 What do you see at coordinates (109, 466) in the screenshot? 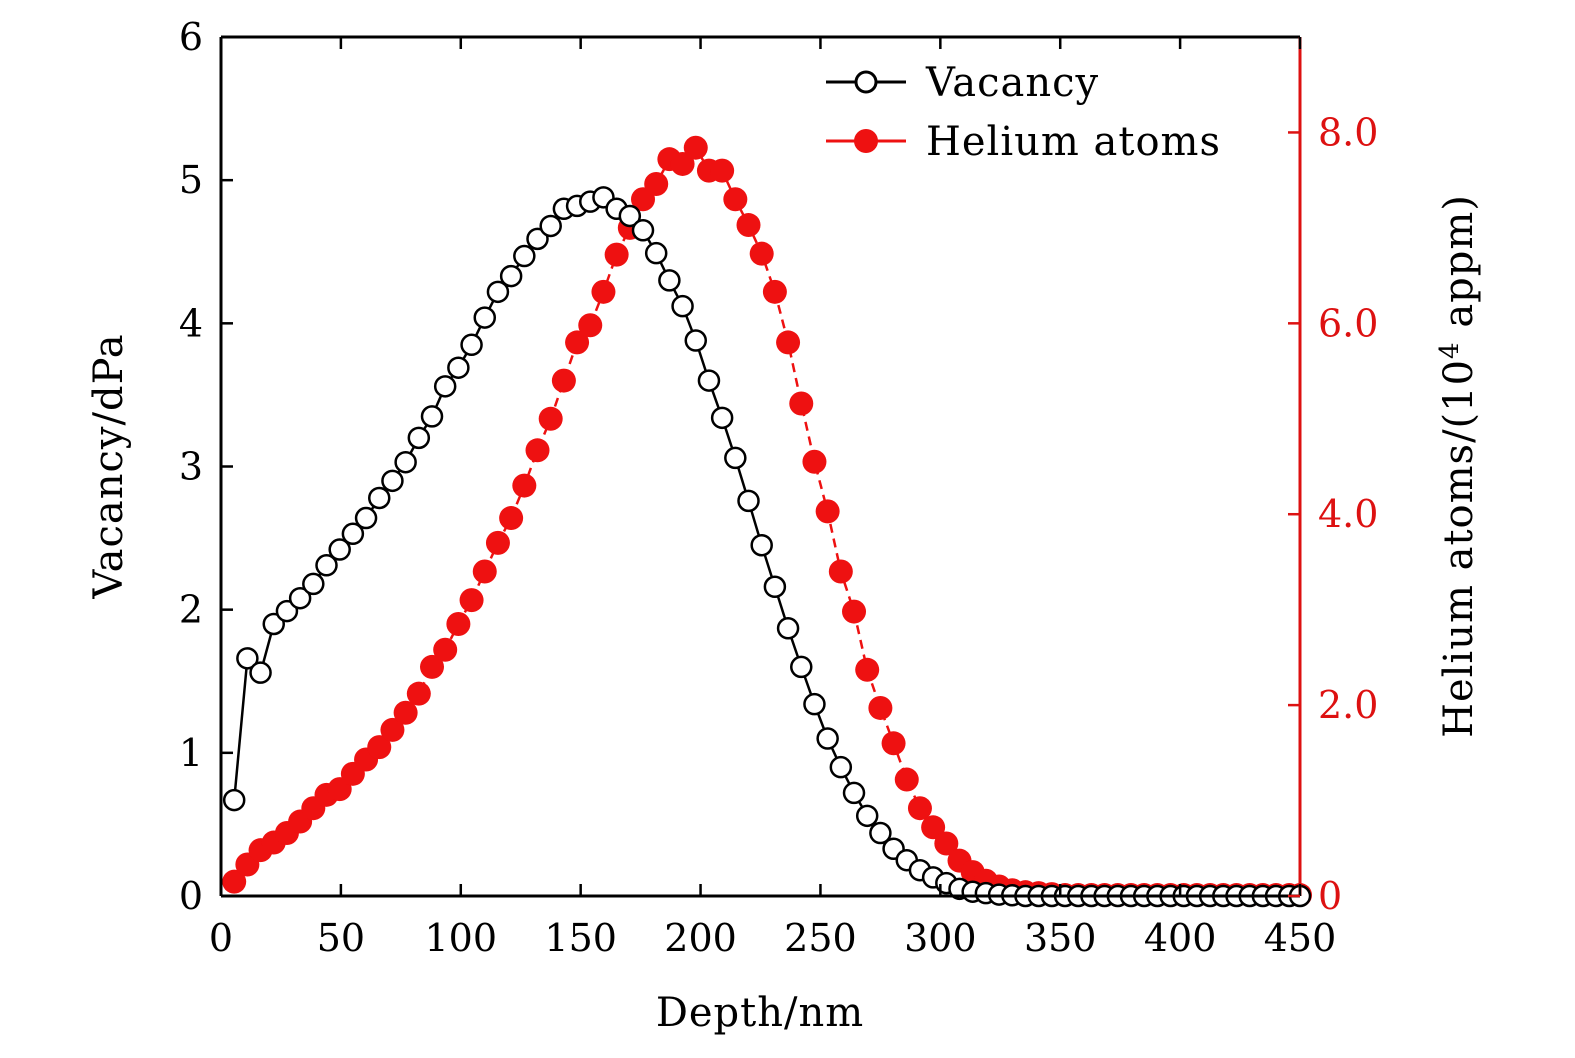
I see `y-left-axis-title: Vacancy/dPa` at bounding box center [109, 466].